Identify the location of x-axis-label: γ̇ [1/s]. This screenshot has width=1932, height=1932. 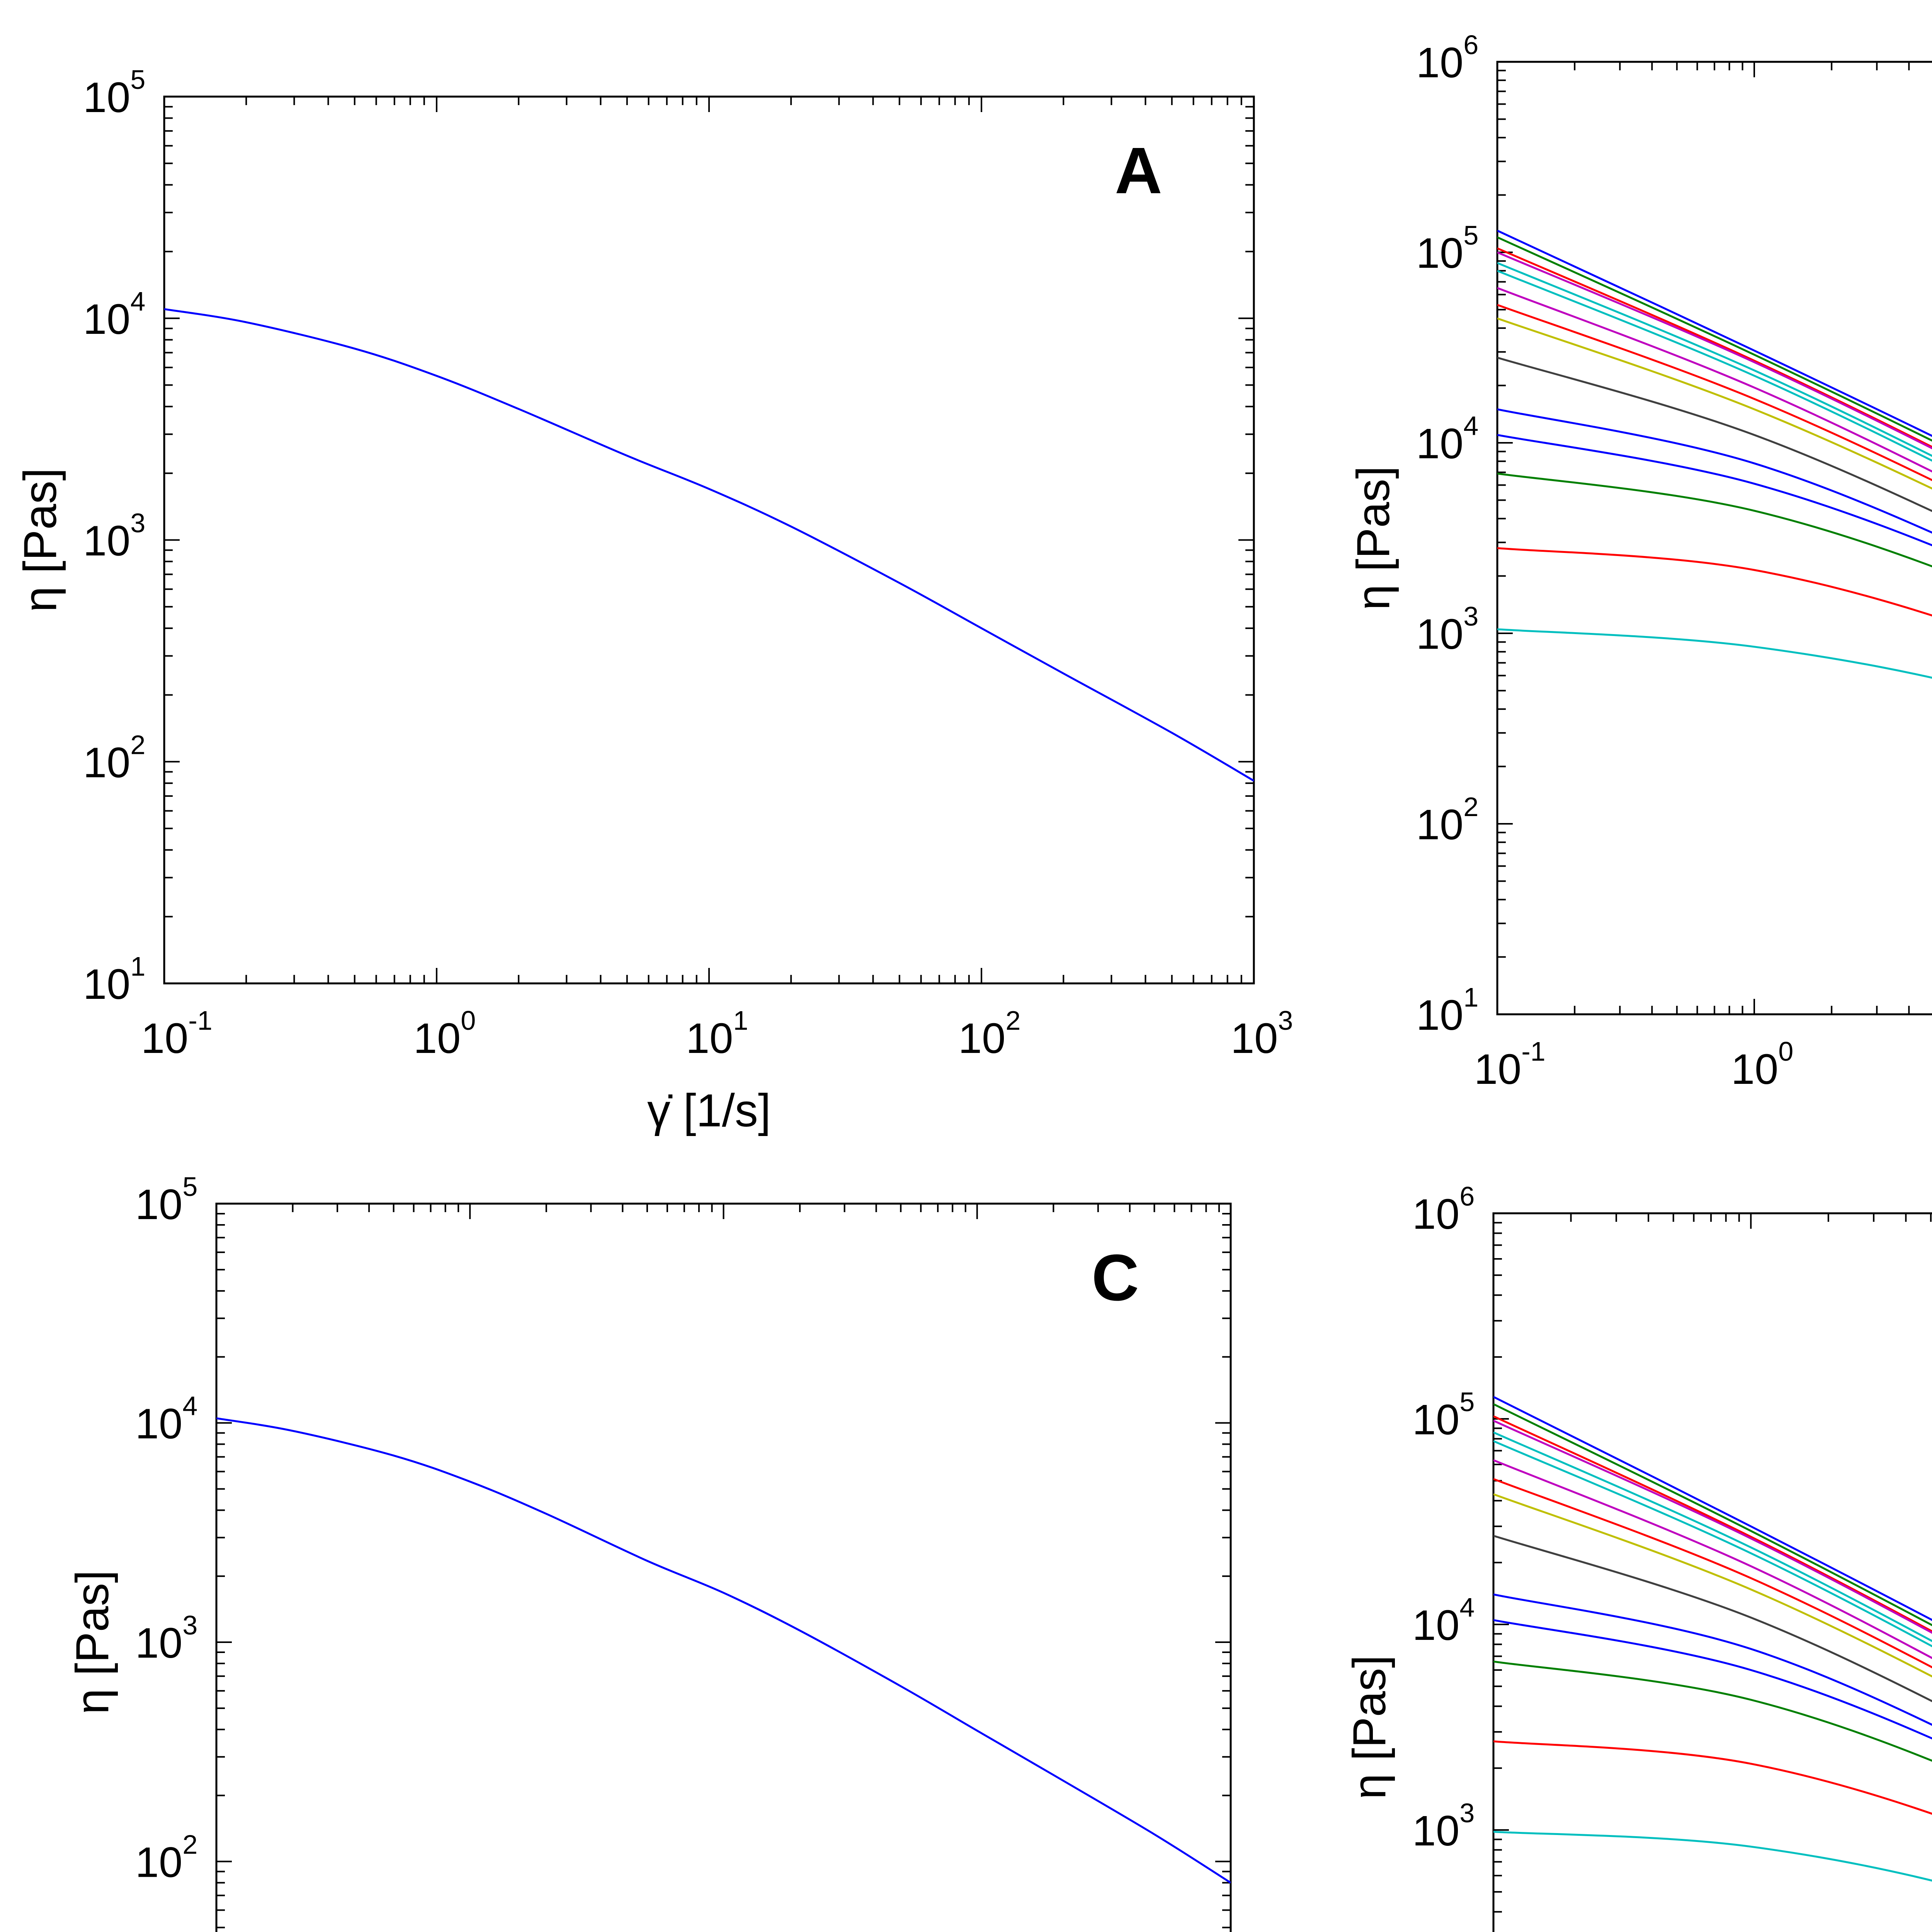
(709, 1111).